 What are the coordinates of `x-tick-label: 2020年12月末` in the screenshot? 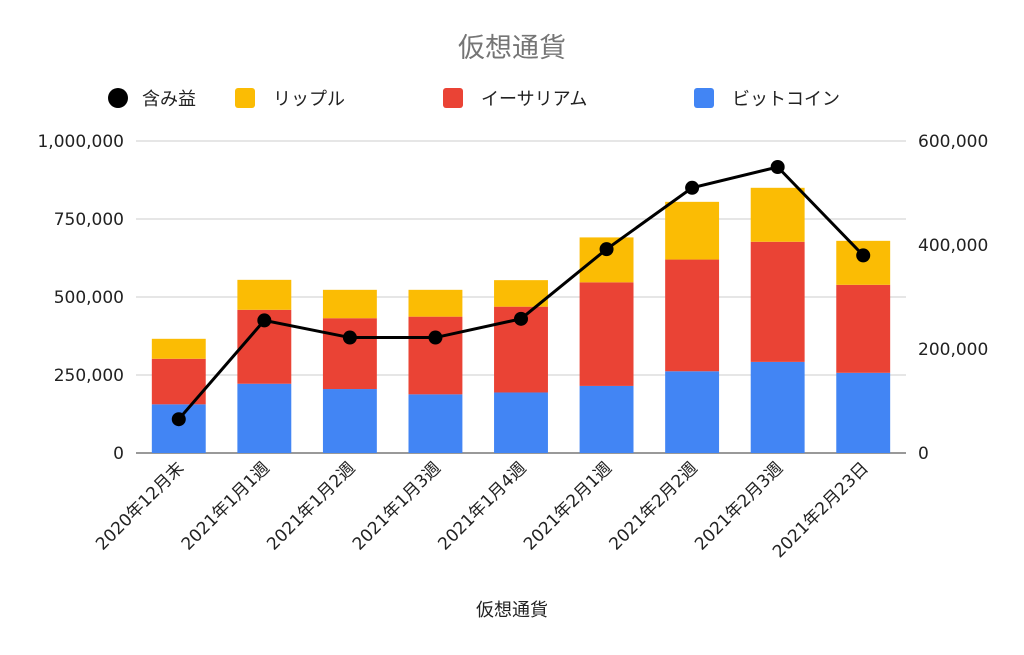 It's located at (140, 506).